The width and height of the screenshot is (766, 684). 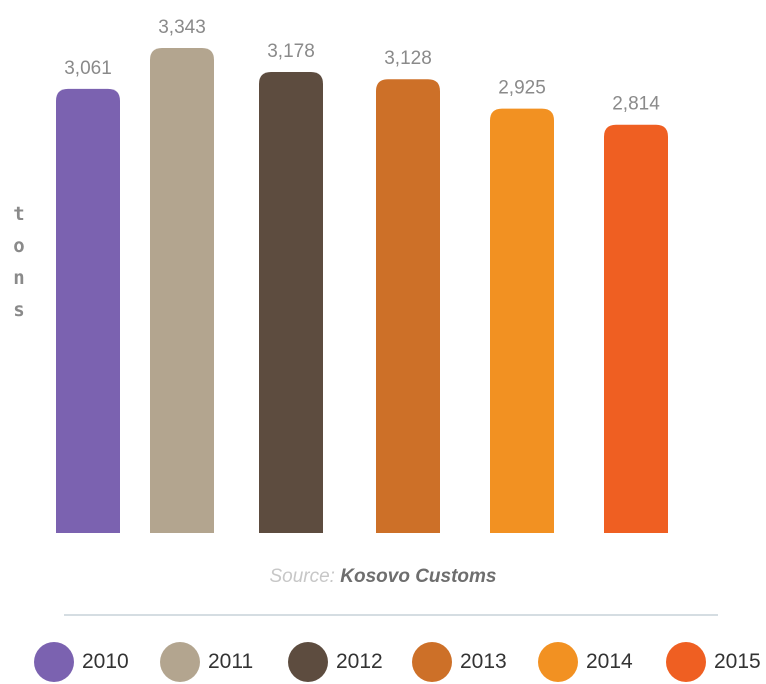 What do you see at coordinates (19, 278) in the screenshot?
I see `y-axis-label-char: n` at bounding box center [19, 278].